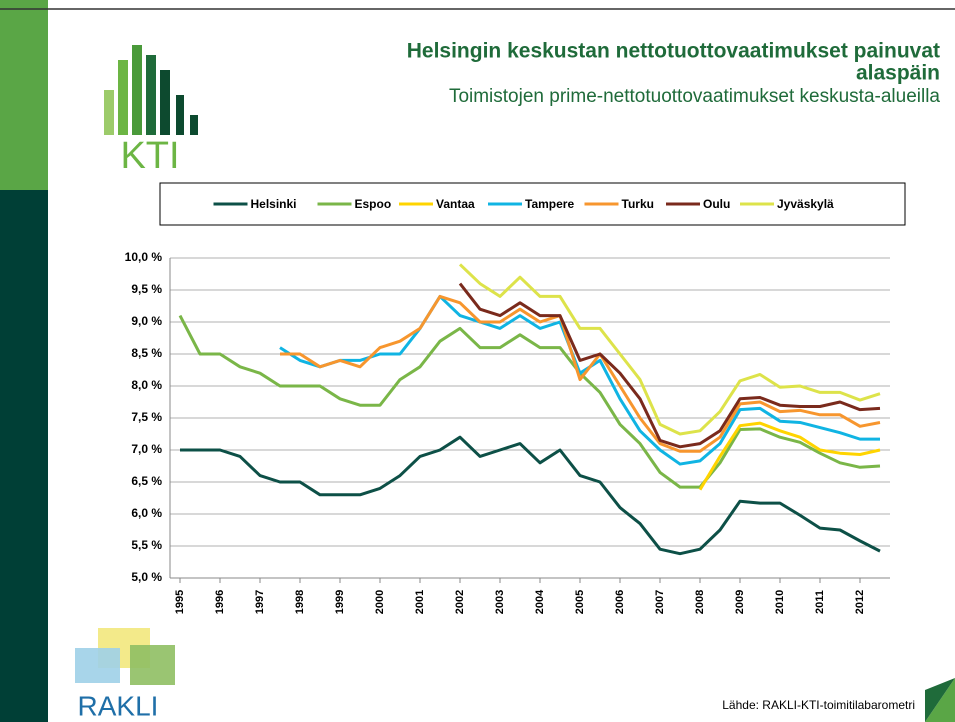  I want to click on legend-box, so click(532, 204).